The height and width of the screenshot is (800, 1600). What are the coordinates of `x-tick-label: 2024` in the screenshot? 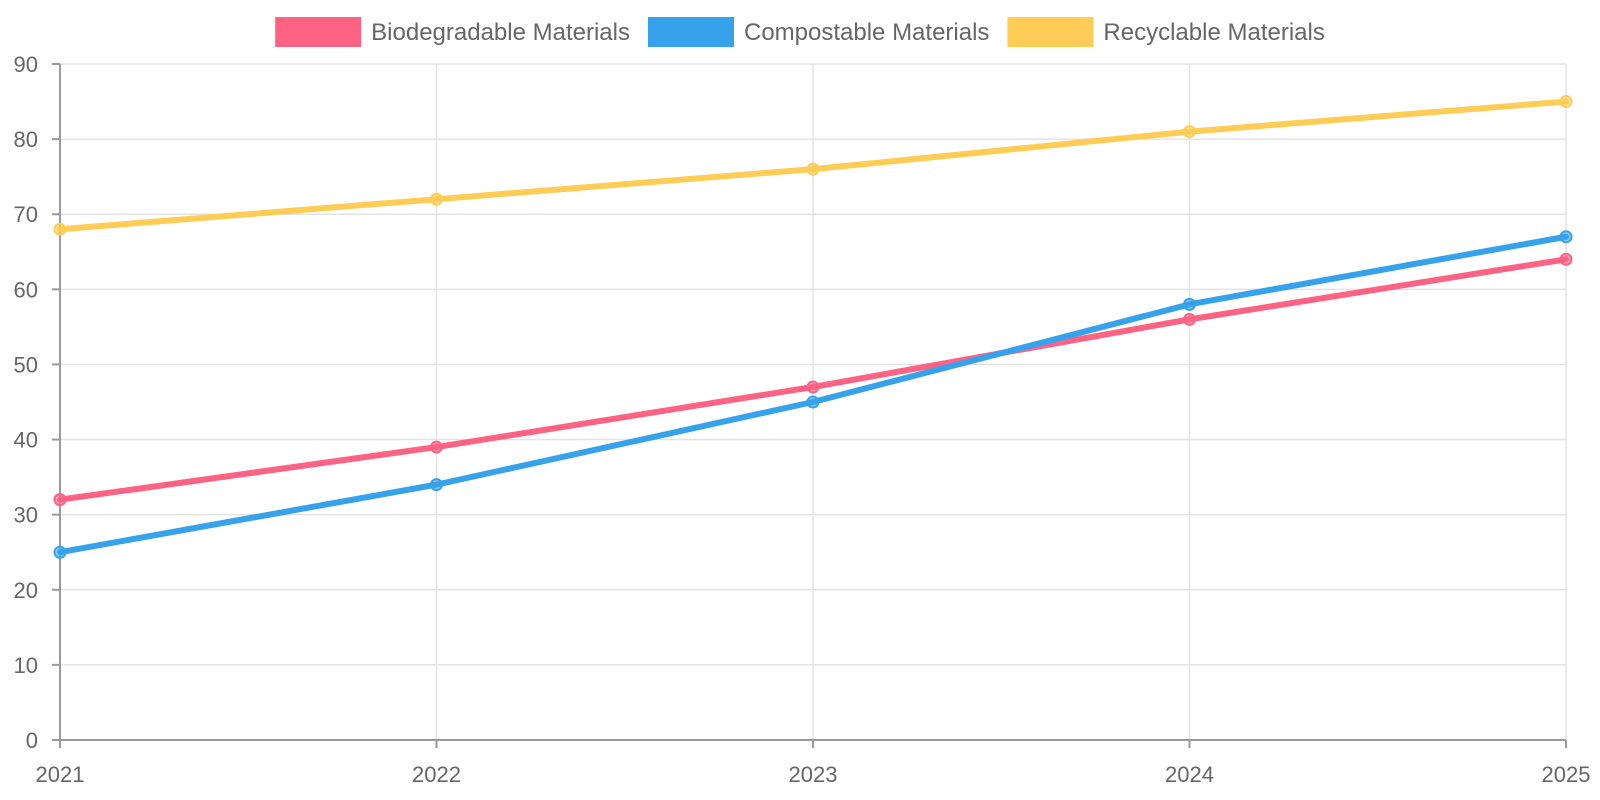 It's located at (1189, 774).